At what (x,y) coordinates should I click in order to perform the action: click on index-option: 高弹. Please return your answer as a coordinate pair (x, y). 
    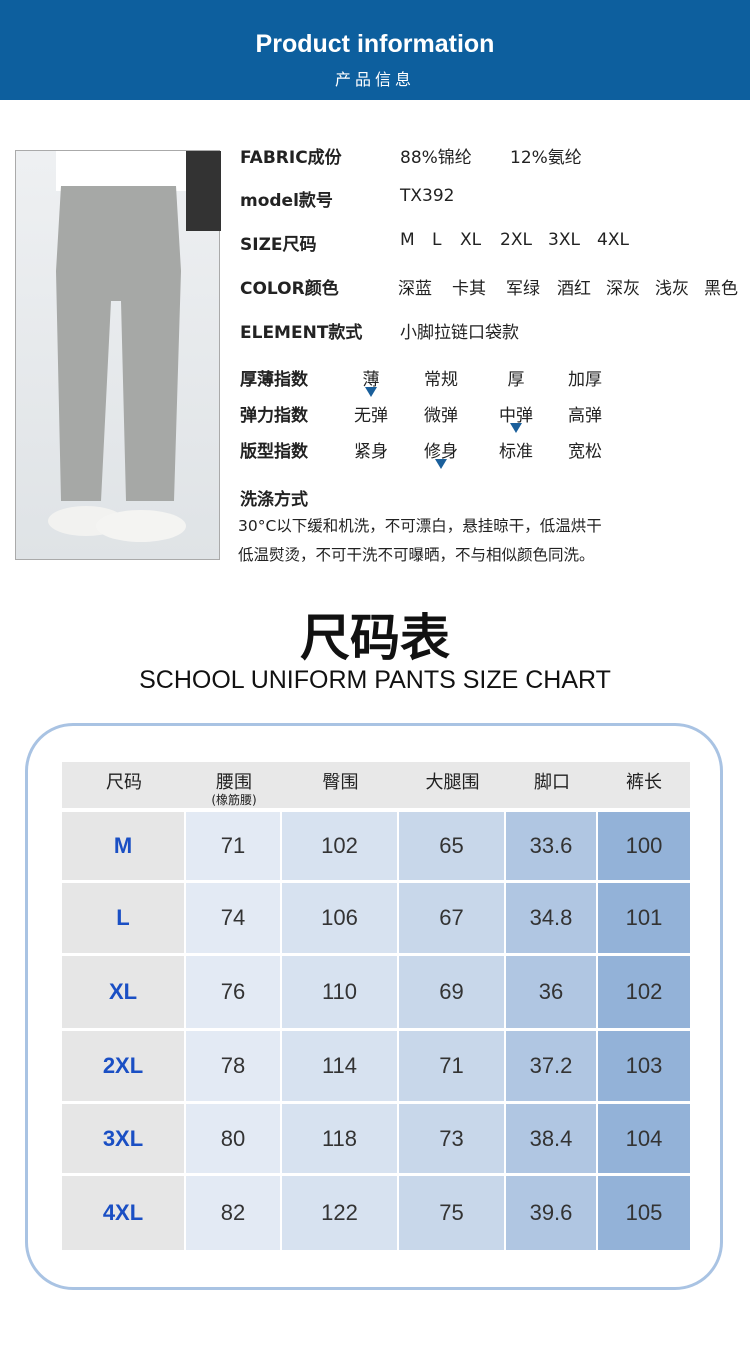
    Looking at the image, I should click on (585, 416).